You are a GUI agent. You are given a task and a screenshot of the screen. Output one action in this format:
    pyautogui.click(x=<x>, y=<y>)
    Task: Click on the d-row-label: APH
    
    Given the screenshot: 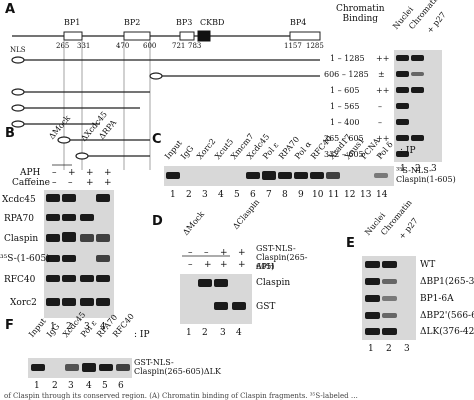 What is the action you would take?
    pyautogui.click(x=265, y=266)
    